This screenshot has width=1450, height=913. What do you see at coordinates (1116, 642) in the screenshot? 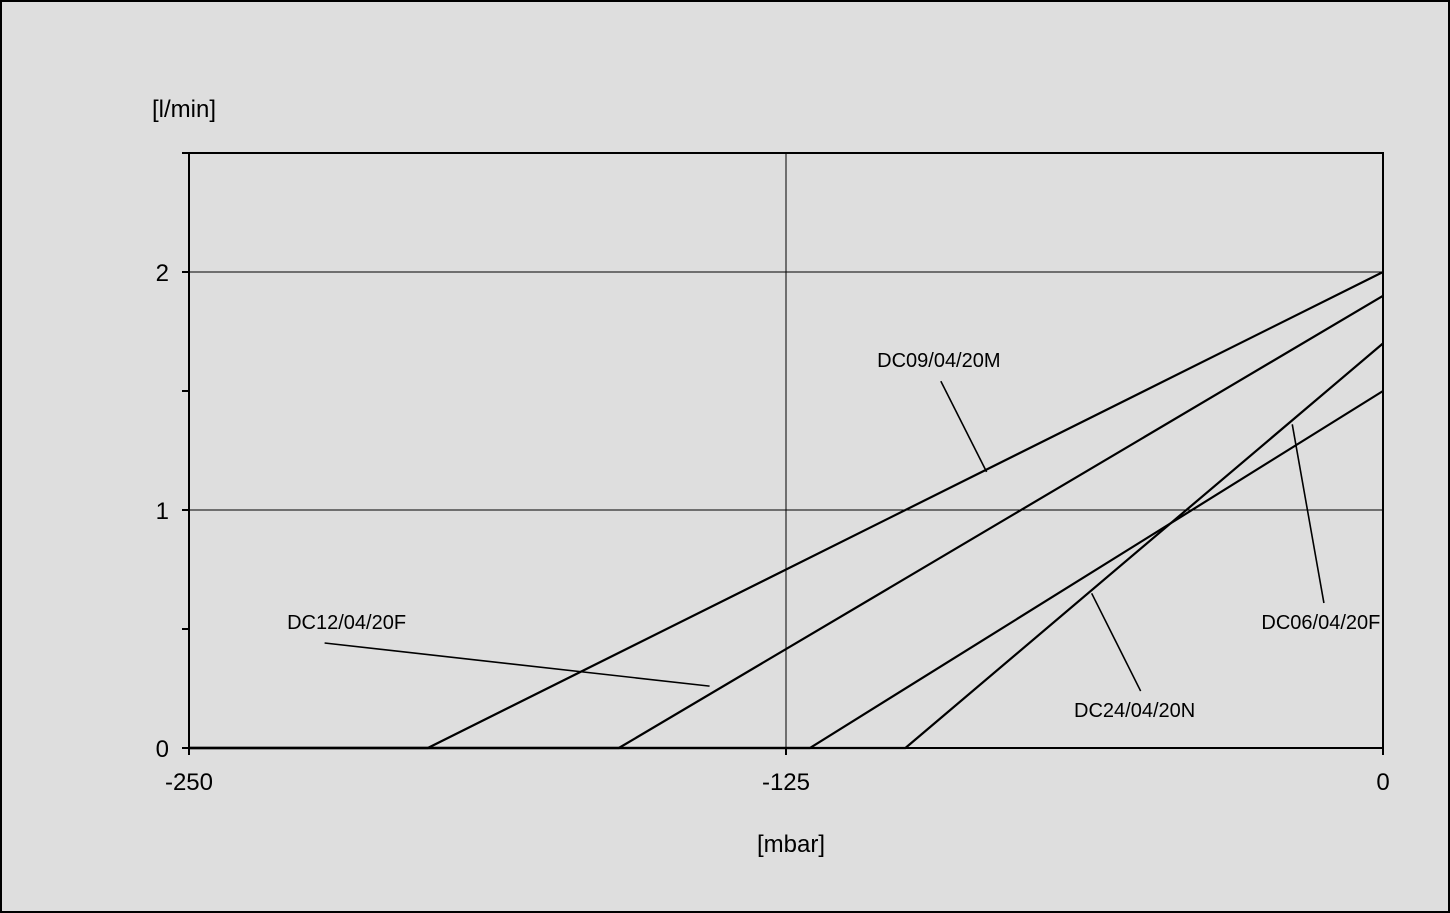
I see `leader-line-dc24-04-20n` at bounding box center [1116, 642].